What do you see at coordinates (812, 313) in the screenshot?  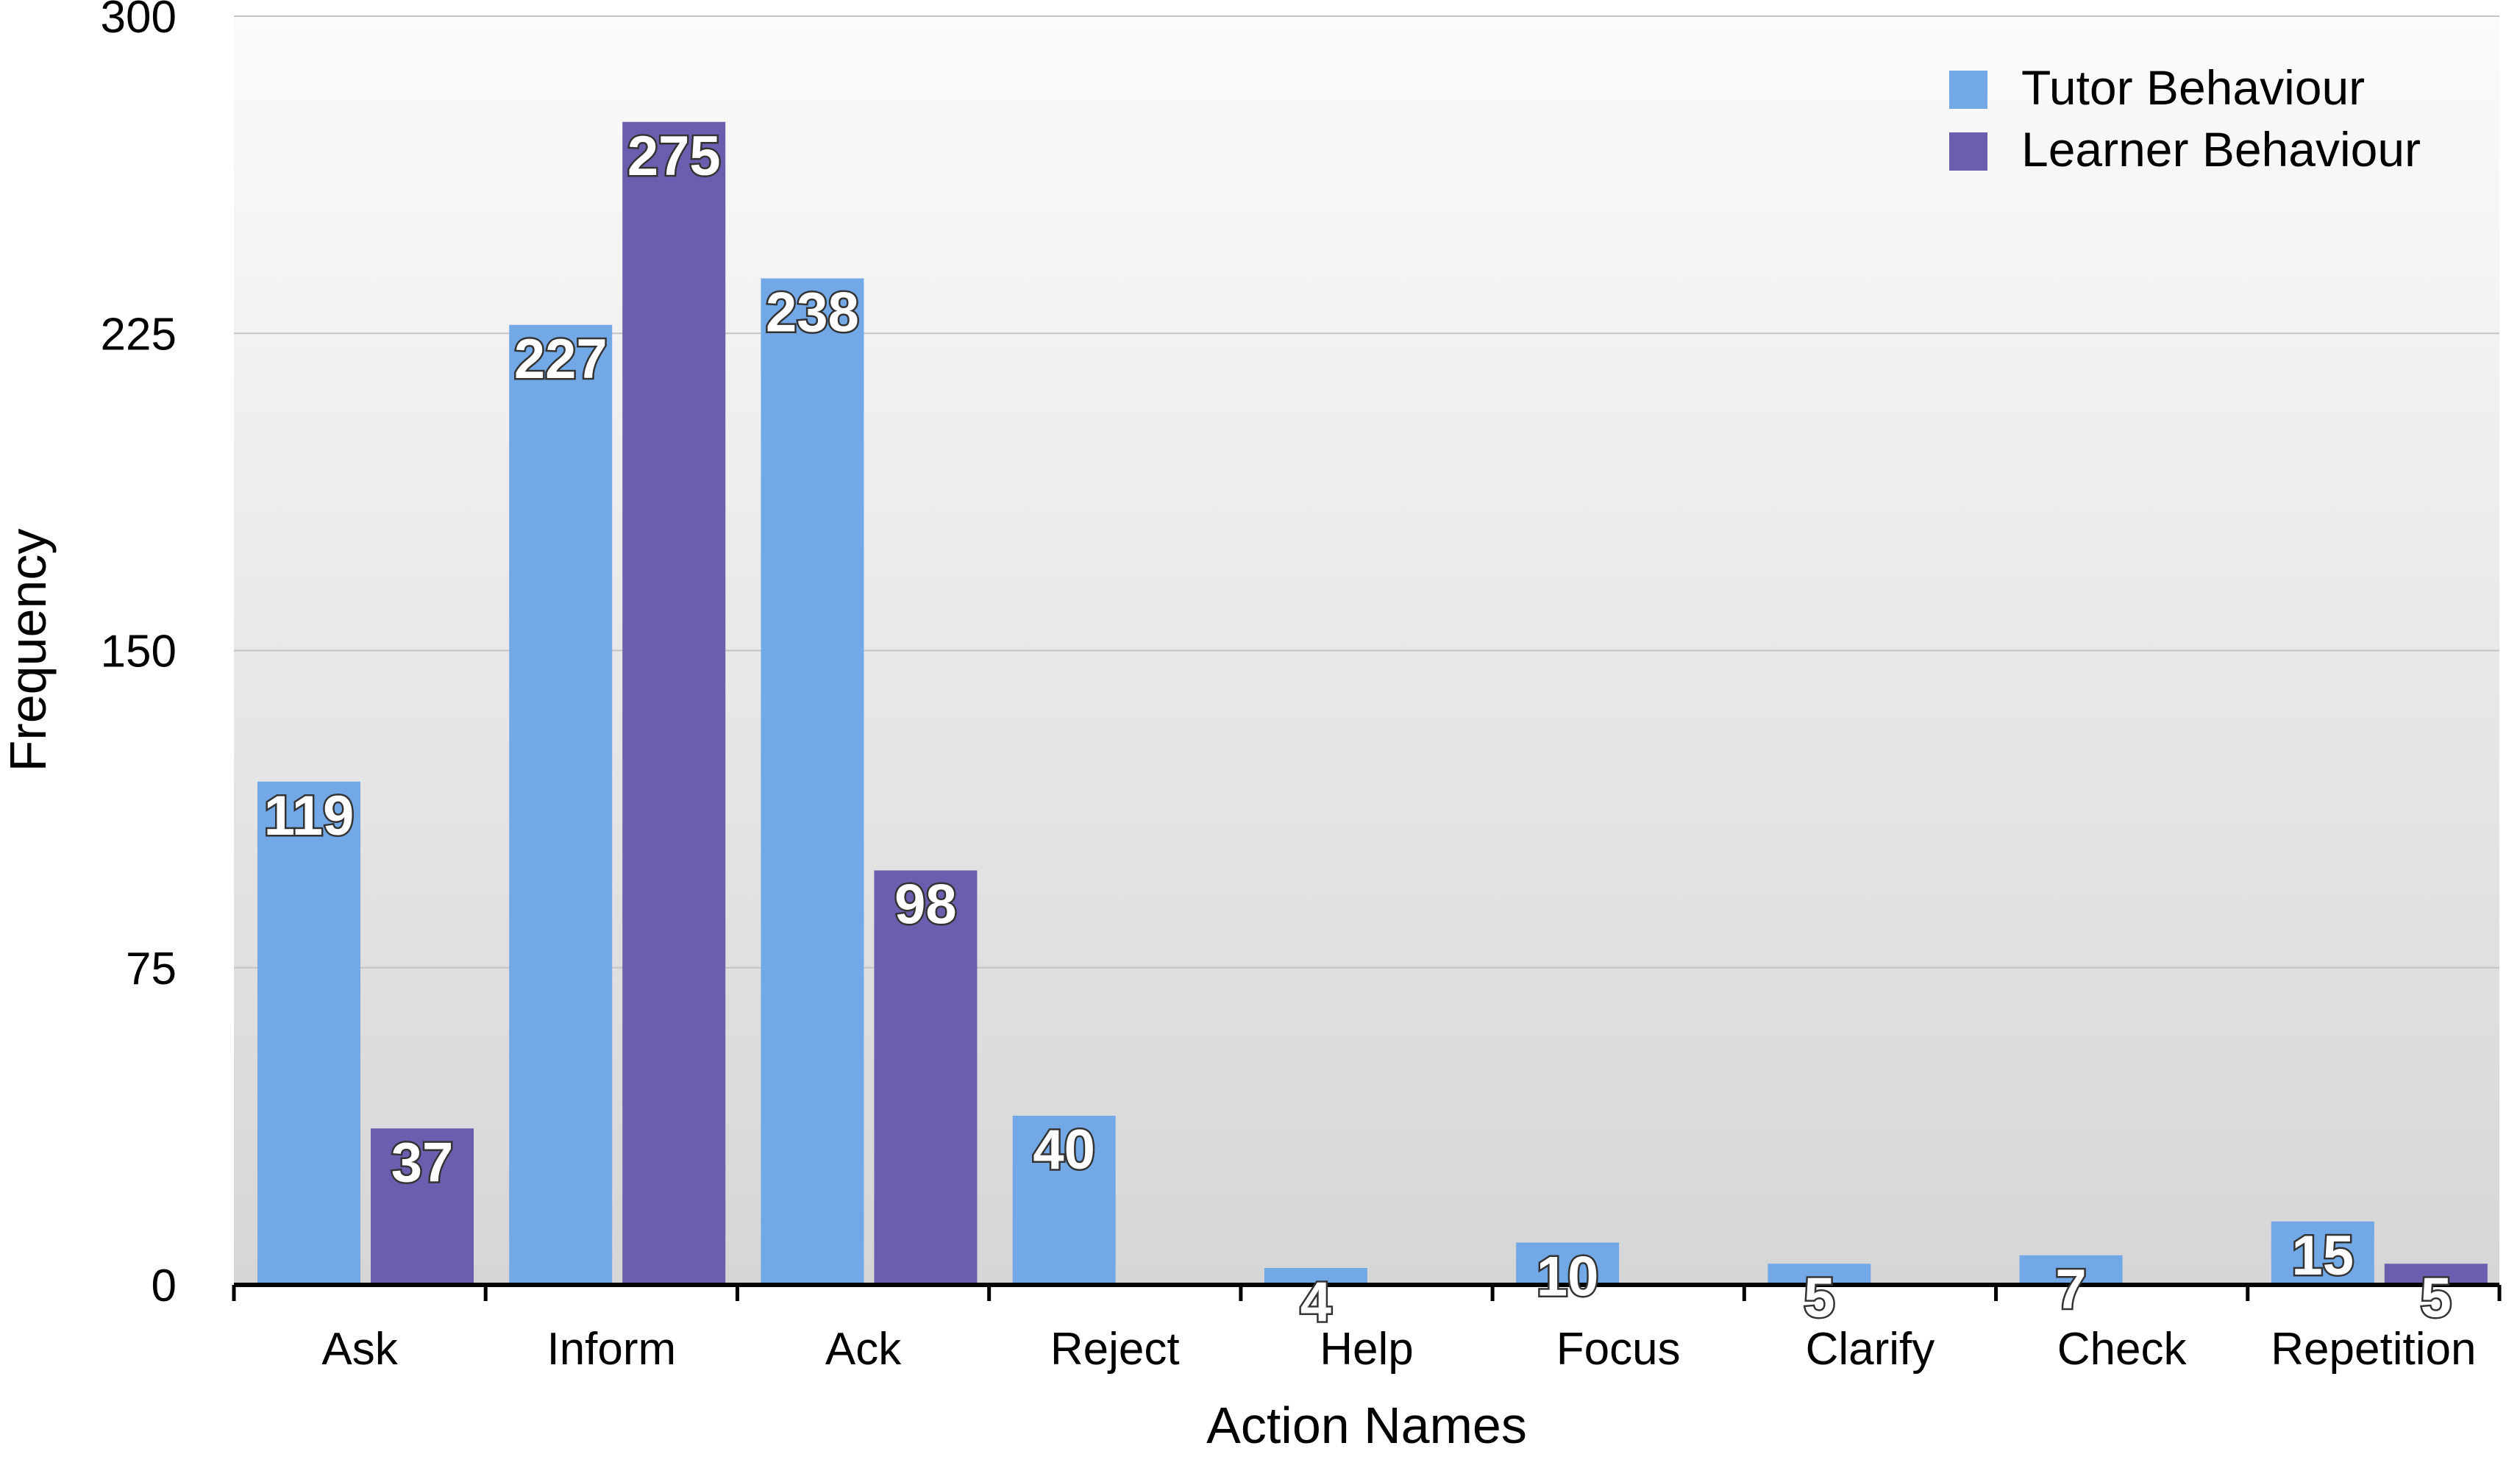 I see `bar-value-label: 238` at bounding box center [812, 313].